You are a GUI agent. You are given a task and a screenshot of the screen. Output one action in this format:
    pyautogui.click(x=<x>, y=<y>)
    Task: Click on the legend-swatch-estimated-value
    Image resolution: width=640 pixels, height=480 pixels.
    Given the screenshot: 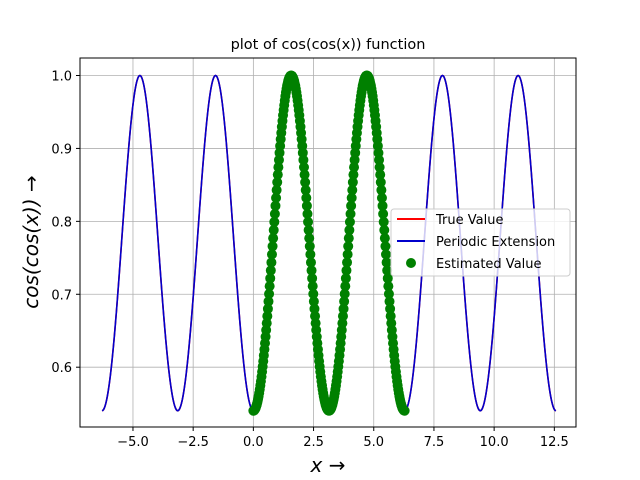 What is the action you would take?
    pyautogui.click(x=411, y=263)
    